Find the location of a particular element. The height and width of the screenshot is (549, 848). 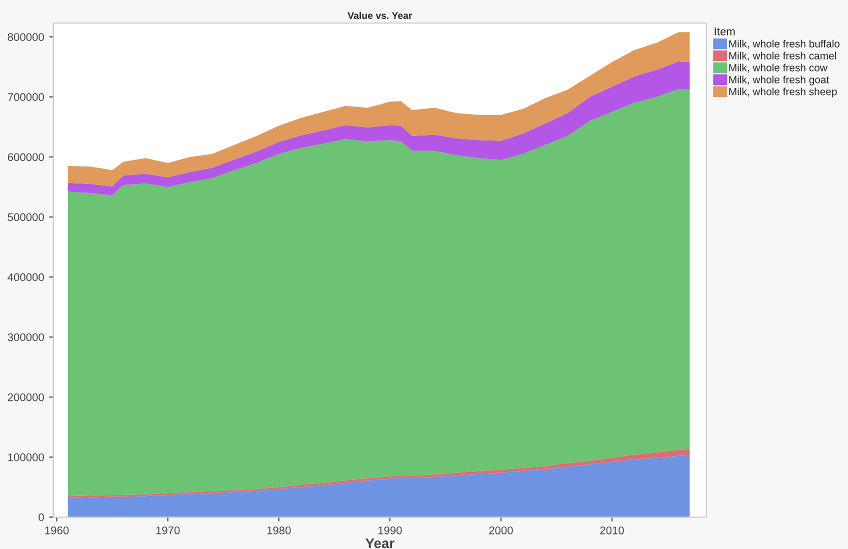

legend-title: Item is located at coordinates (724, 32).